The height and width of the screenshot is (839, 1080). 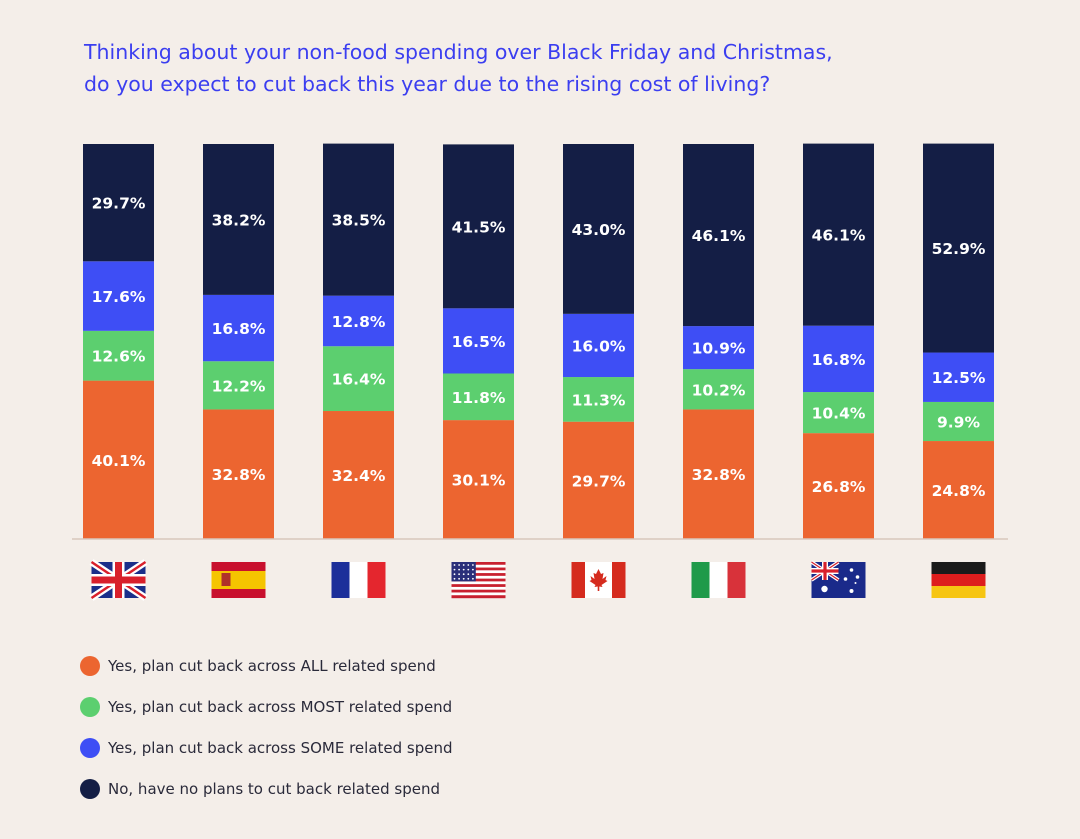 I want to click on bar-stack-australia: 26.8% 10.4% 16.8% 46.1%, so click(x=838, y=341).